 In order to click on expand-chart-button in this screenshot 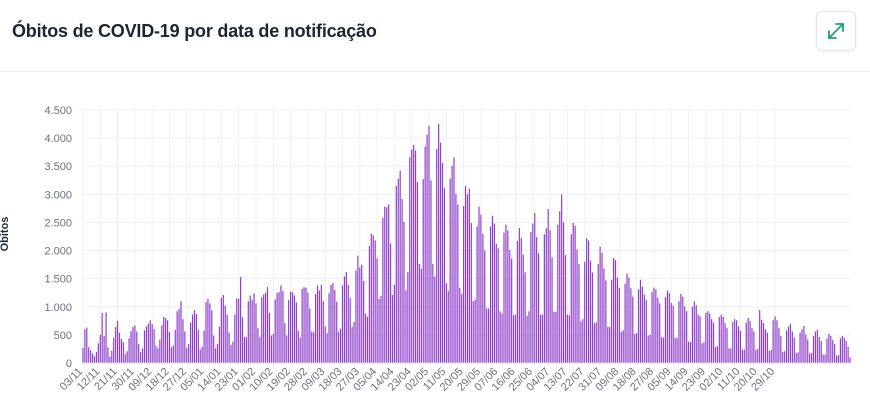, I will do `click(836, 31)`.